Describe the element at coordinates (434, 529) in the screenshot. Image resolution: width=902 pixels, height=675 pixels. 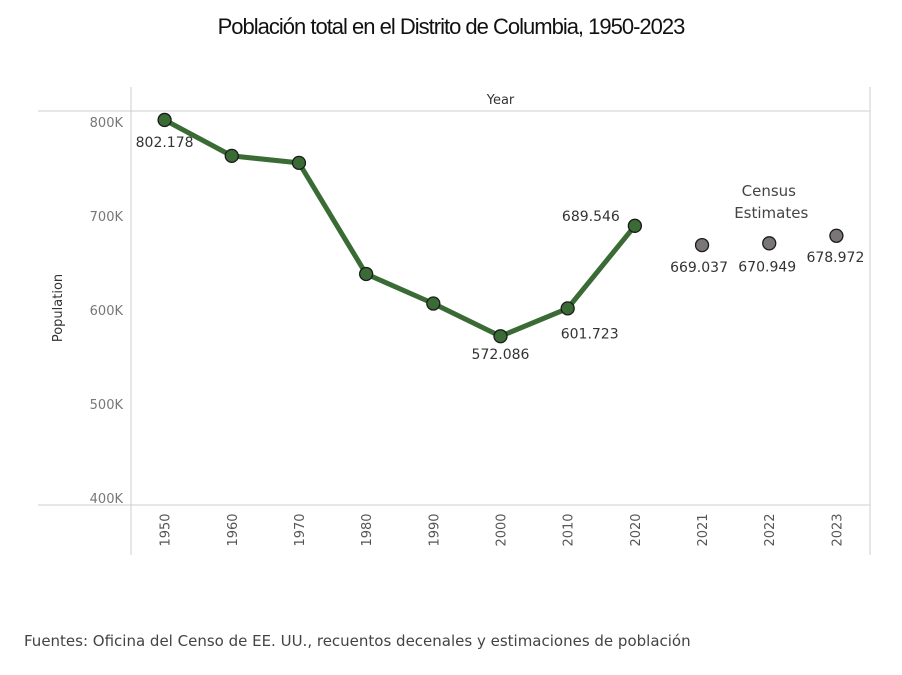
I see `x-tick-label: 1990` at that location.